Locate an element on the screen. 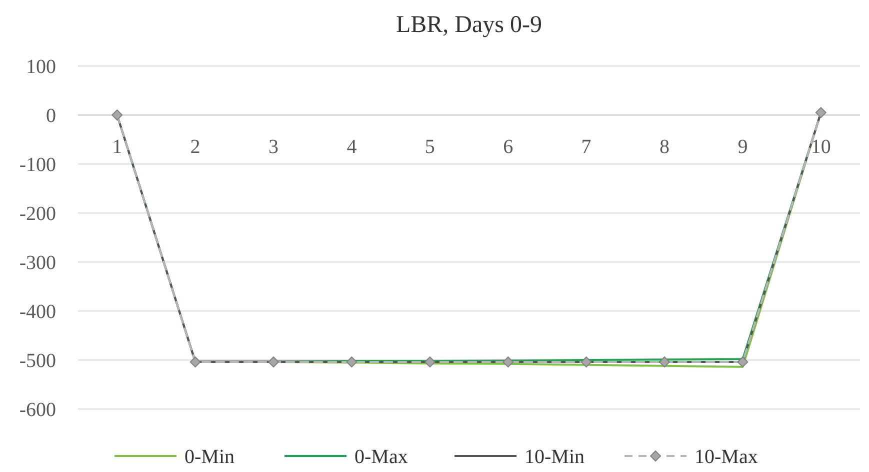 This screenshot has width=869, height=472. x-tick-label: 10 is located at coordinates (820, 147).